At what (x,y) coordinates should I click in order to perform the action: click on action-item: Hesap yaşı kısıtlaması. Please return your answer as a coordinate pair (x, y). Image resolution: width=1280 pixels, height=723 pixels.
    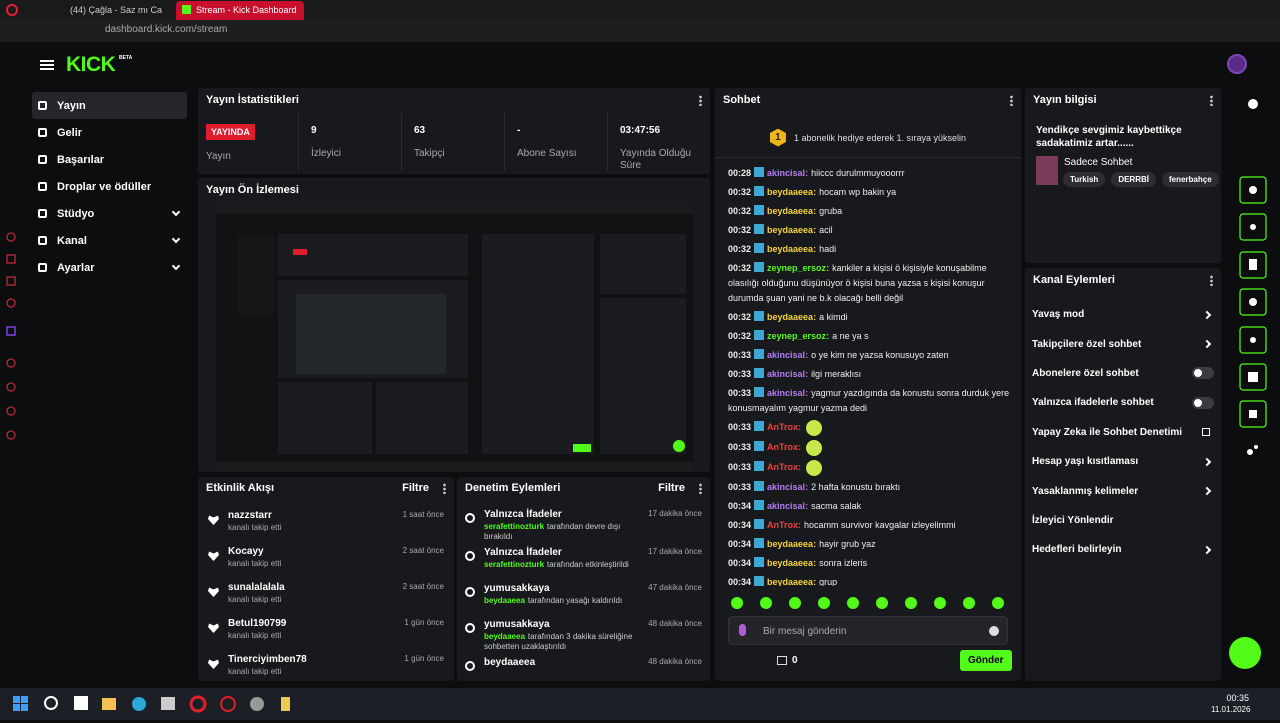
    Looking at the image, I should click on (1123, 461).